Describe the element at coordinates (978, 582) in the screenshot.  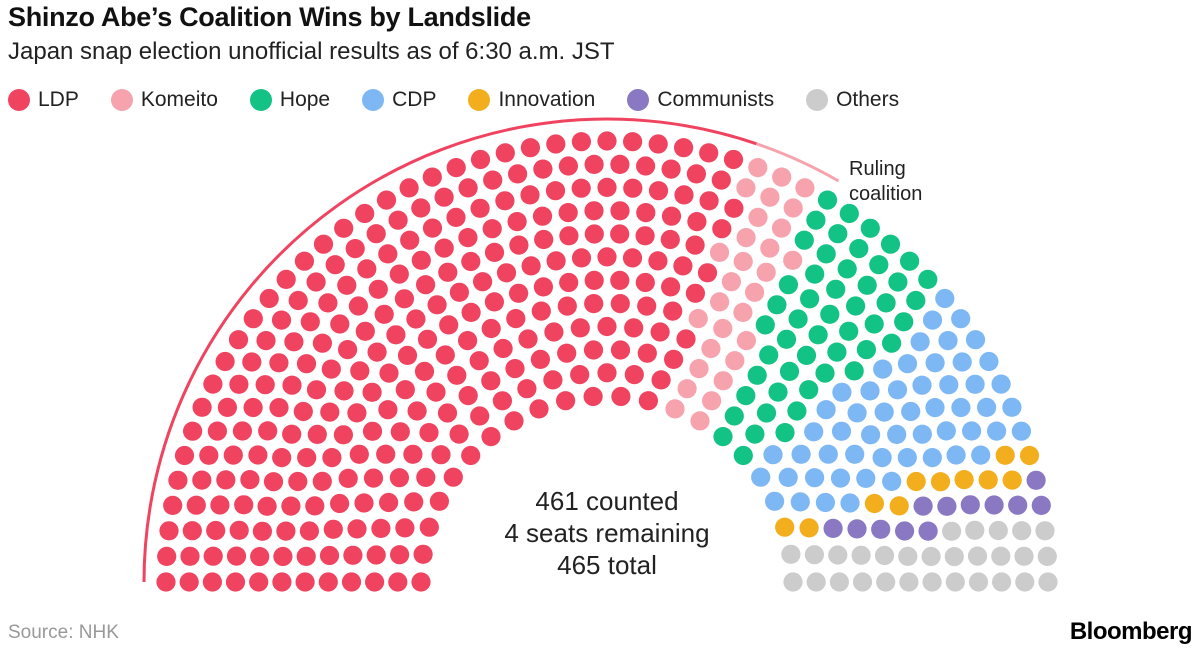
I see `seat-remaining` at that location.